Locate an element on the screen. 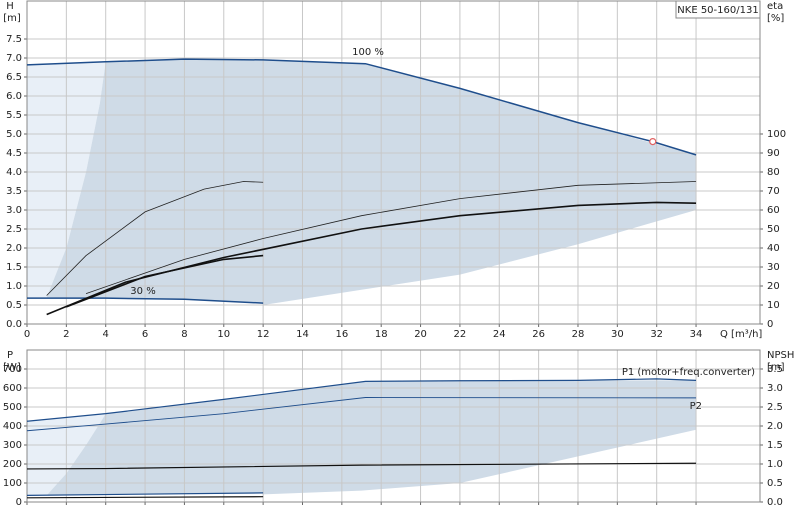 The width and height of the screenshot is (800, 520). y2-tick-label: 0.5 is located at coordinates (775, 483).